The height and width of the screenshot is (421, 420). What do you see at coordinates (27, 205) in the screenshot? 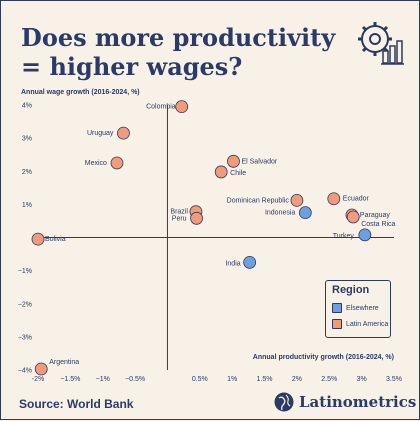
I see `y-tick-label: 1%` at bounding box center [27, 205].